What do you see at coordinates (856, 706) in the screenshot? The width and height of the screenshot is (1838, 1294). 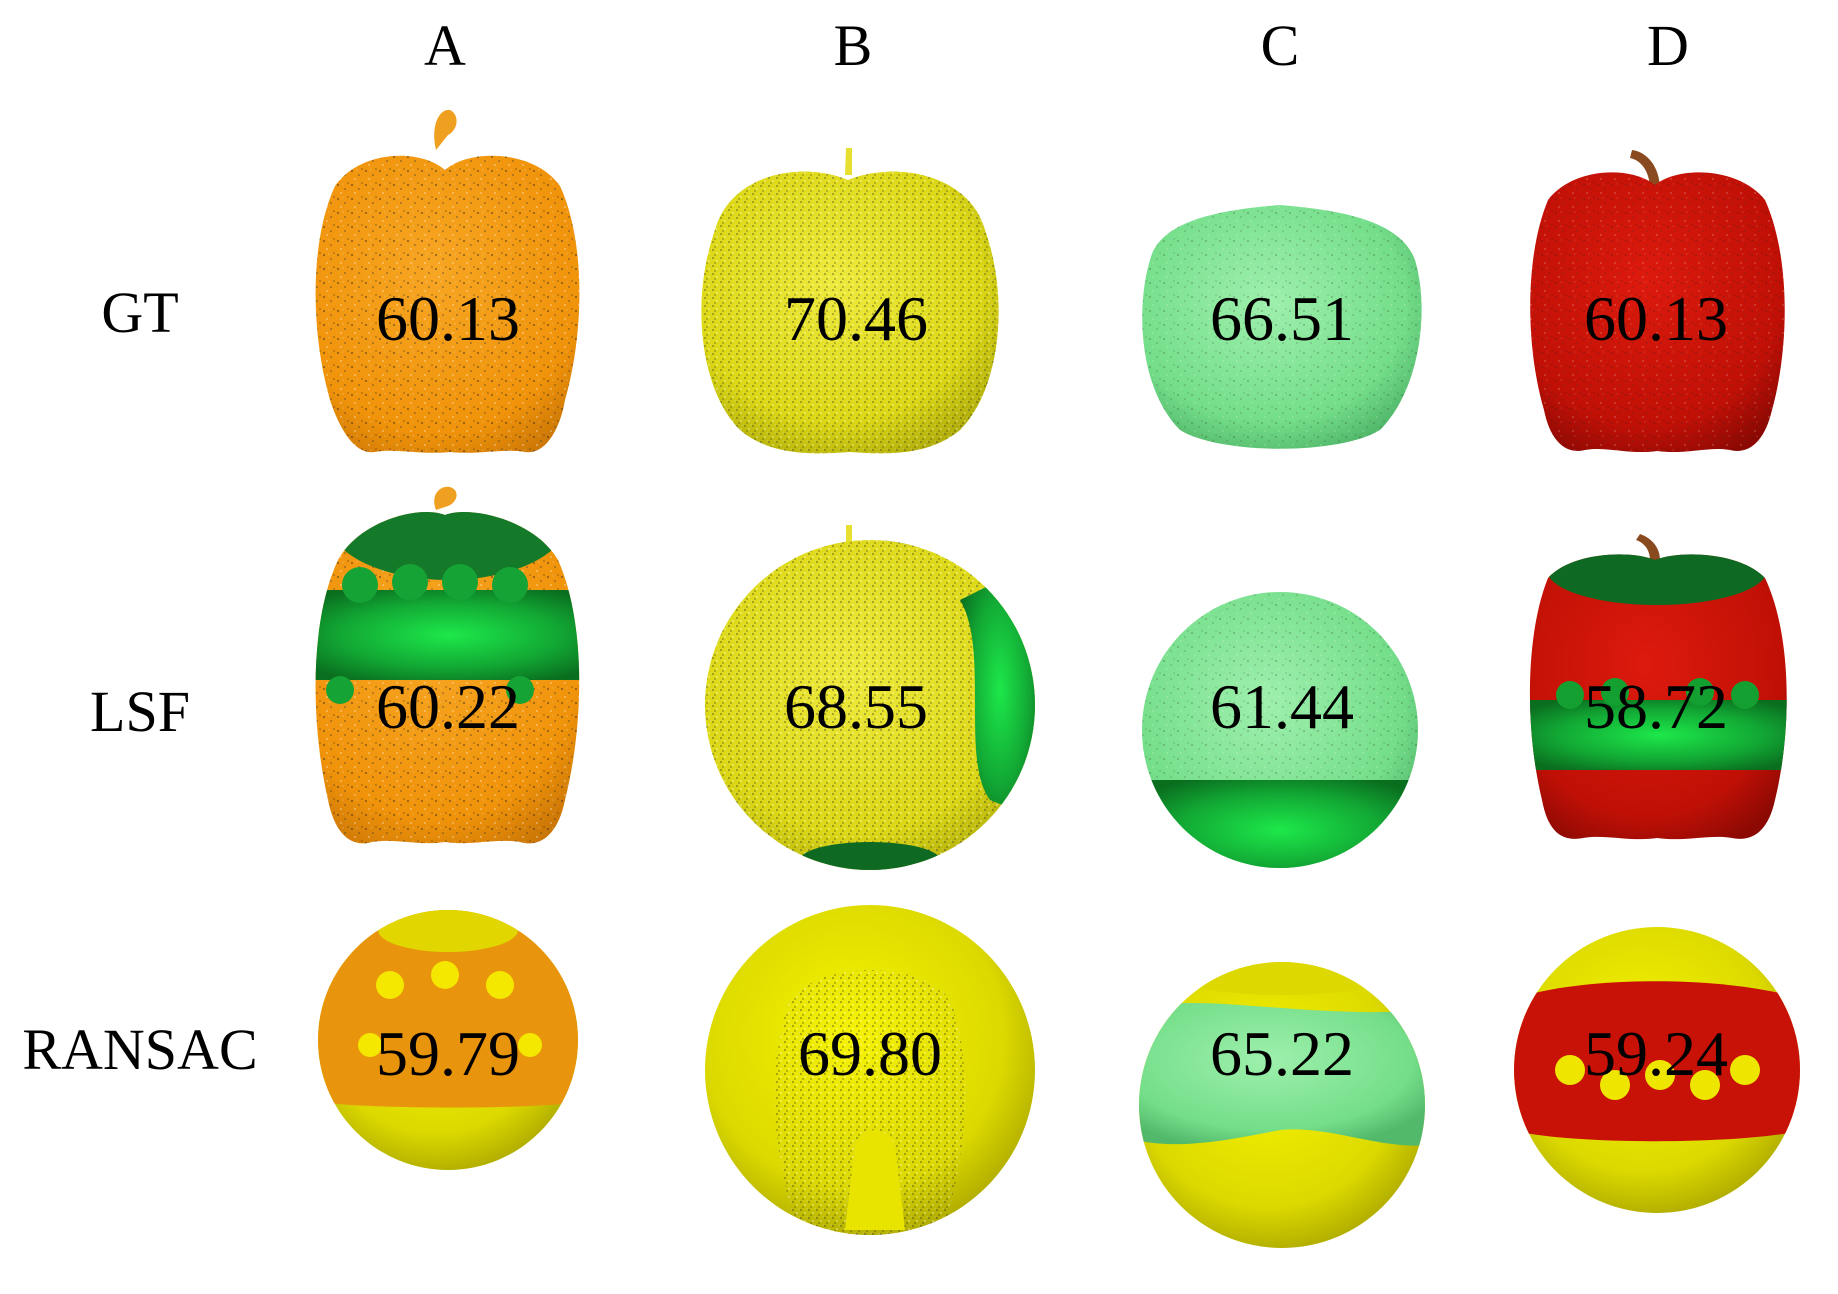 I see `value-lsf-b: 68.55` at bounding box center [856, 706].